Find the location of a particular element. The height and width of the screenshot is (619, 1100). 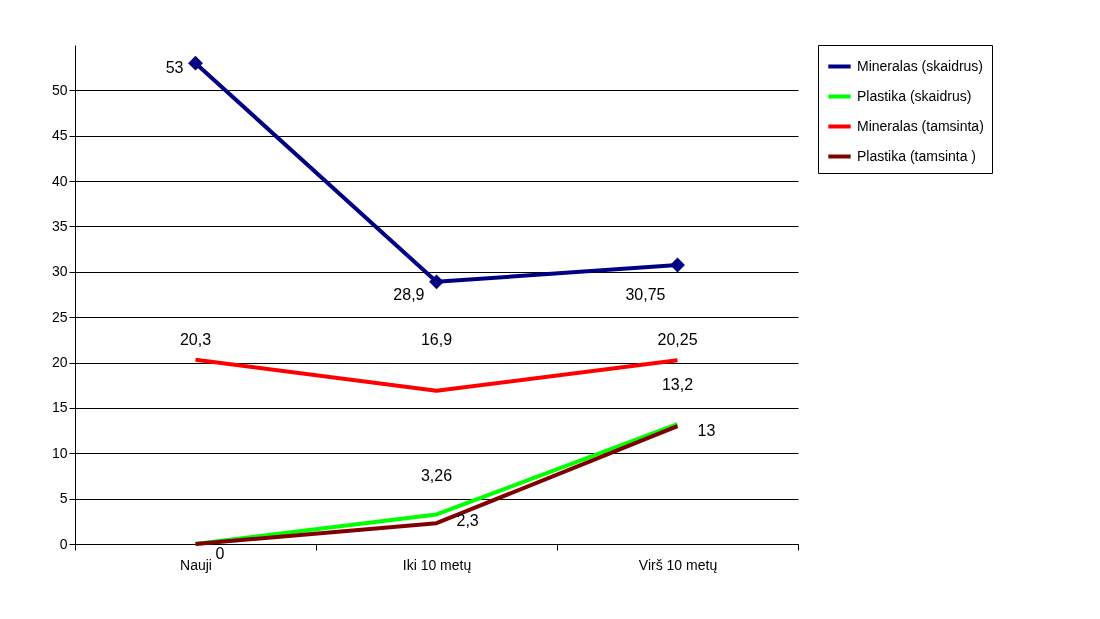

y-tick-label: 25 is located at coordinates (59, 316).